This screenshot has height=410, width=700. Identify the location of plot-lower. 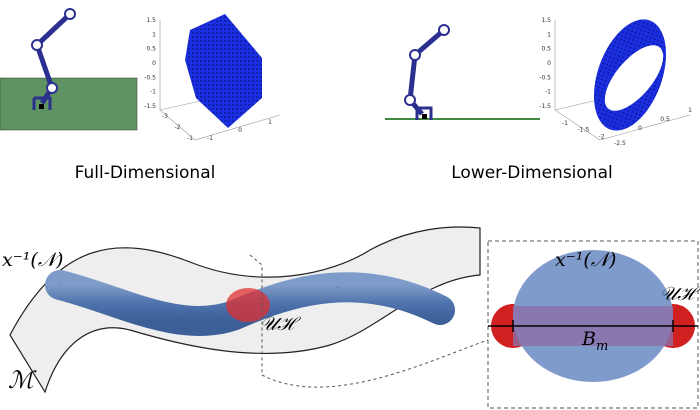
(622, 80).